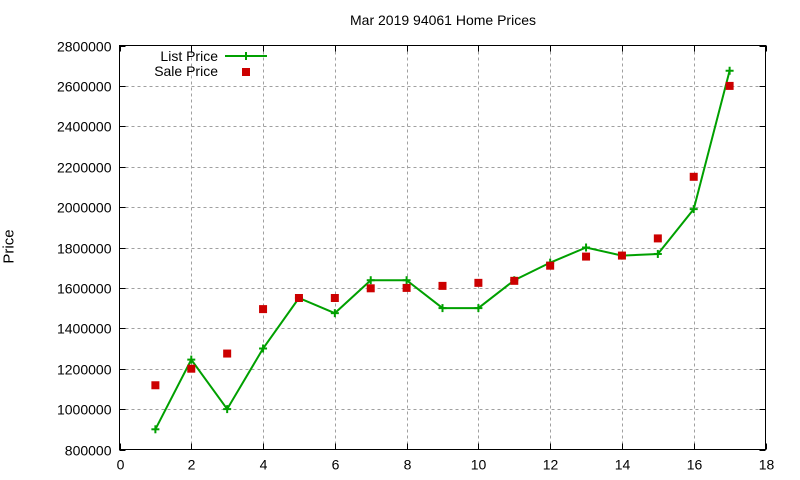  I want to click on y-tick-label: 800000, so click(88, 451).